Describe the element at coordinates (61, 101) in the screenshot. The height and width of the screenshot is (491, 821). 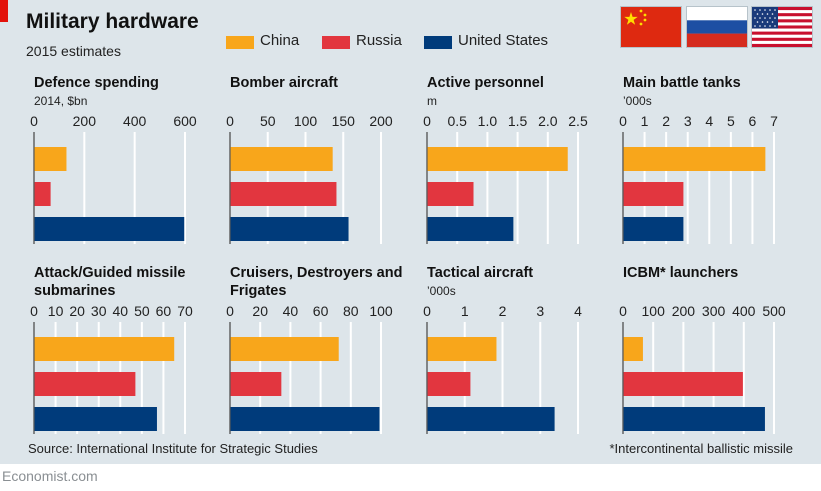
I see `panel-unit: 2014, $bn` at that location.